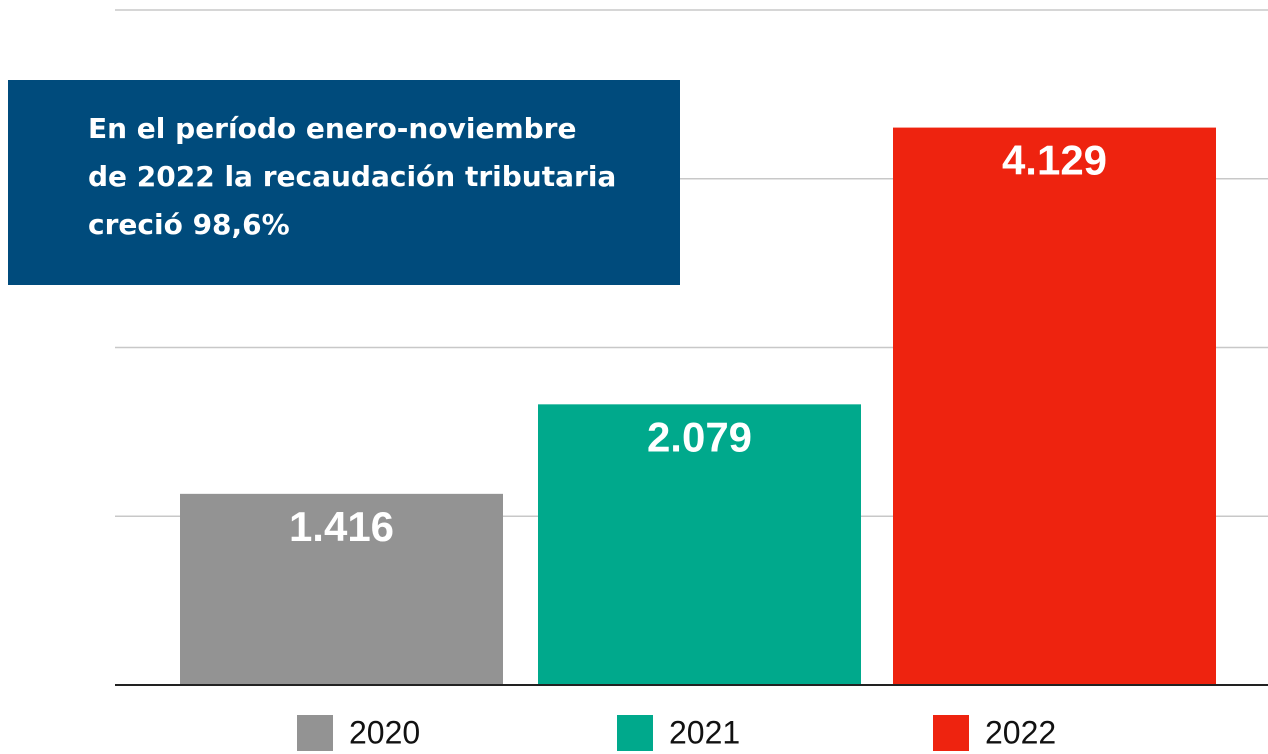  Describe the element at coordinates (704, 732) in the screenshot. I see `legend-label: 2021` at that location.